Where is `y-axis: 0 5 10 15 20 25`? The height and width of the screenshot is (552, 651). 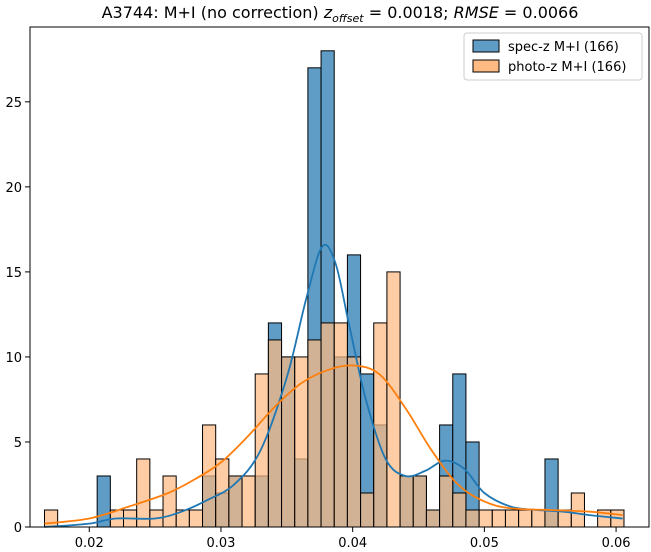
y-axis: 0 5 10 15 20 25 is located at coordinates (17, 316).